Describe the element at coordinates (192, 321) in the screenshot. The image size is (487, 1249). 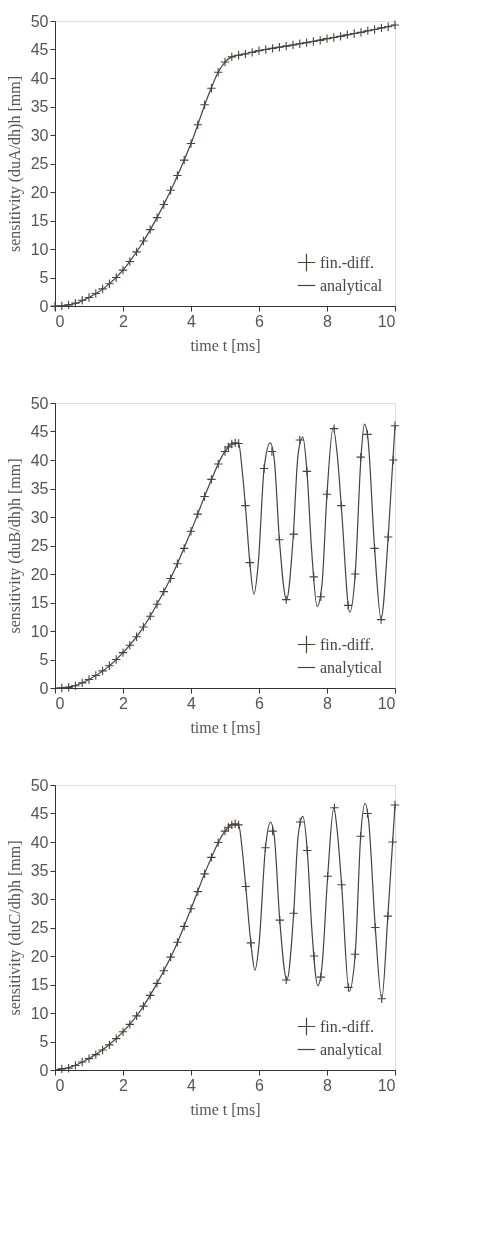
I see `x-tick-label: 4` at that location.